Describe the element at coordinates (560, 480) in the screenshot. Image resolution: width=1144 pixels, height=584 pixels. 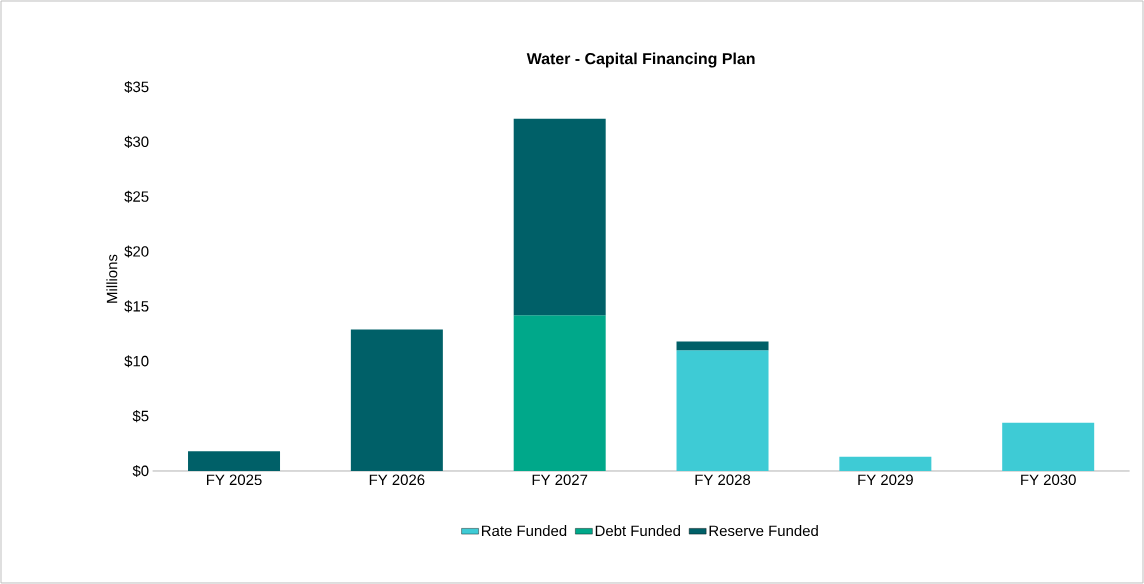
I see `x-tick-label: FY 2027` at that location.